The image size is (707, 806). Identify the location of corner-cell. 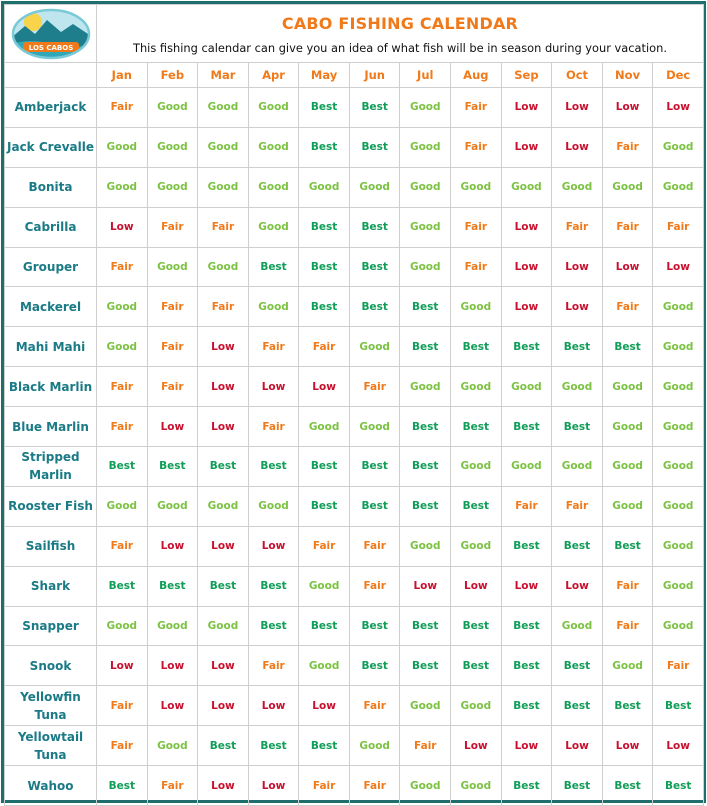
(50, 75).